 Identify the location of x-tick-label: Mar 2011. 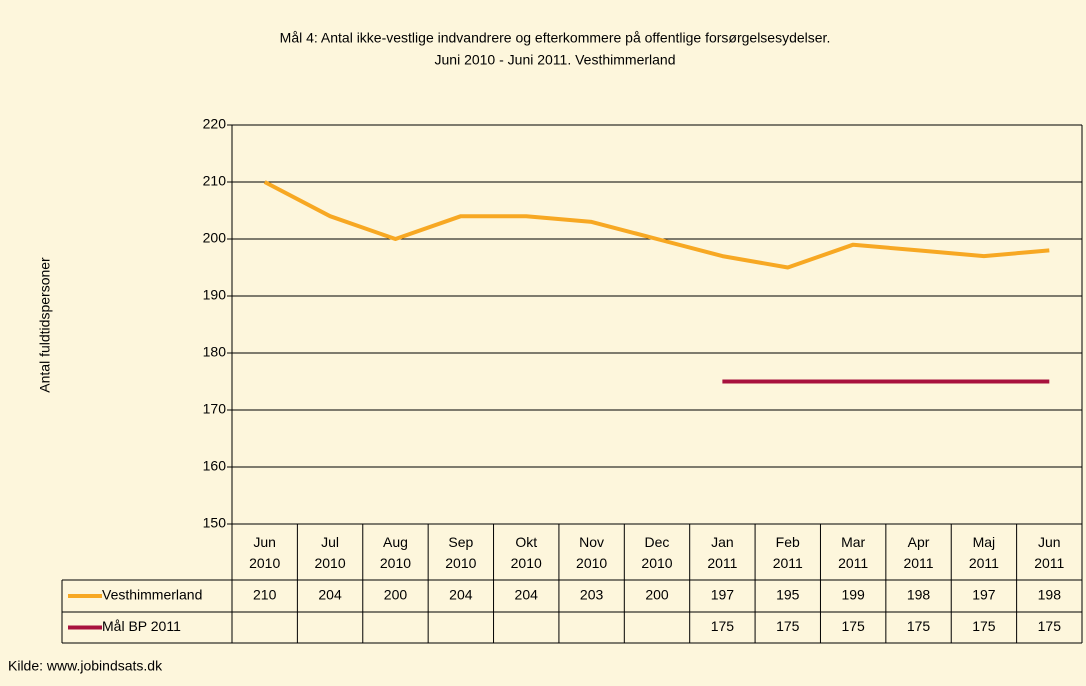
(852, 553).